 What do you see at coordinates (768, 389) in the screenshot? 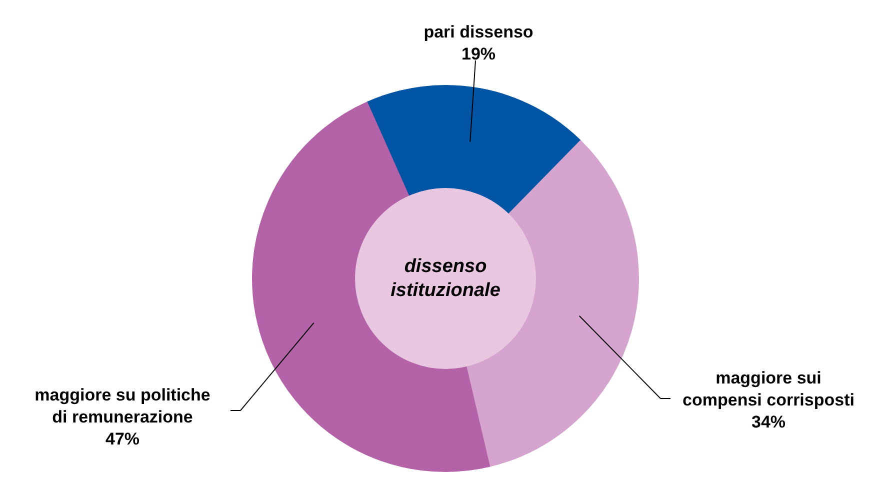
I see `slice-label: maggiore sui compensi corrisposti` at bounding box center [768, 389].